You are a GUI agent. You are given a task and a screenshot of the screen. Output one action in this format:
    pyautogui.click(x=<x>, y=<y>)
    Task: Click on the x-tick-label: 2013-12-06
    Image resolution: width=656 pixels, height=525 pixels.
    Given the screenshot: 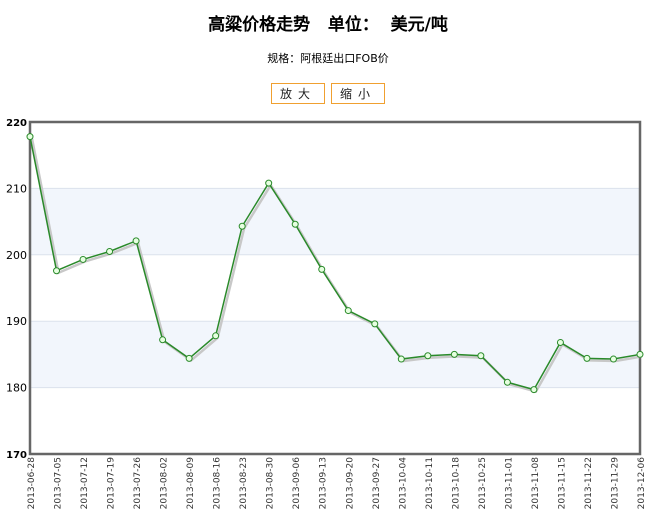 What is the action you would take?
    pyautogui.click(x=642, y=483)
    